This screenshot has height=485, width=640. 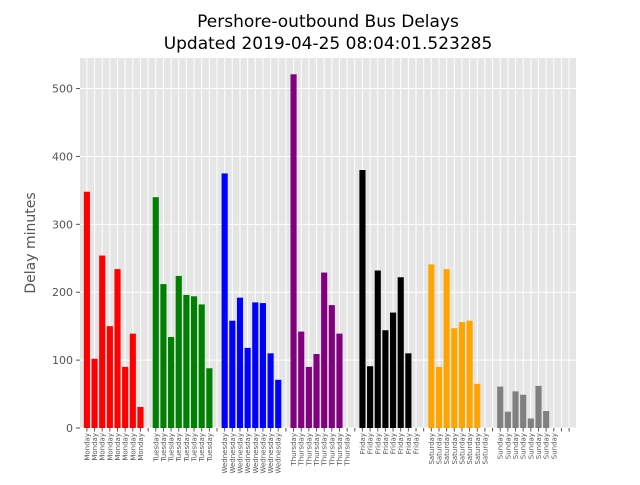 What do you see at coordinates (66, 259) in the screenshot?
I see `y-axis: 0 100 200 300 400 500` at bounding box center [66, 259].